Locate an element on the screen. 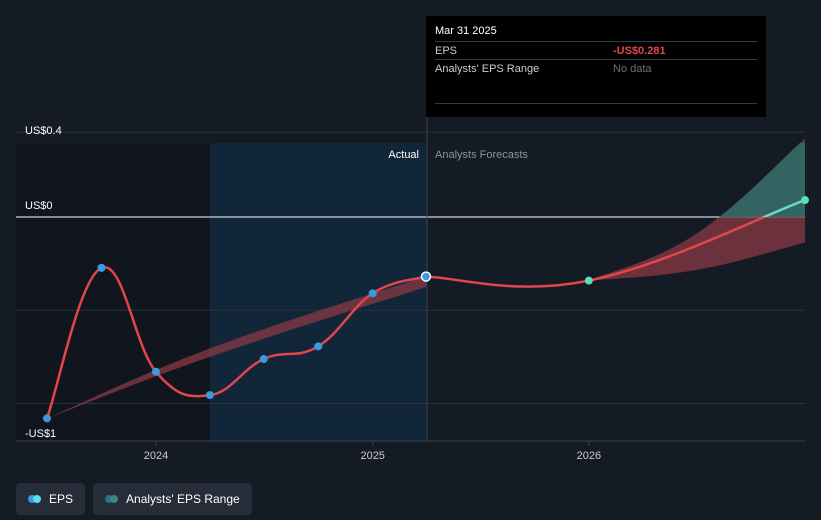  x-tick-label: 2025 is located at coordinates (372, 456).